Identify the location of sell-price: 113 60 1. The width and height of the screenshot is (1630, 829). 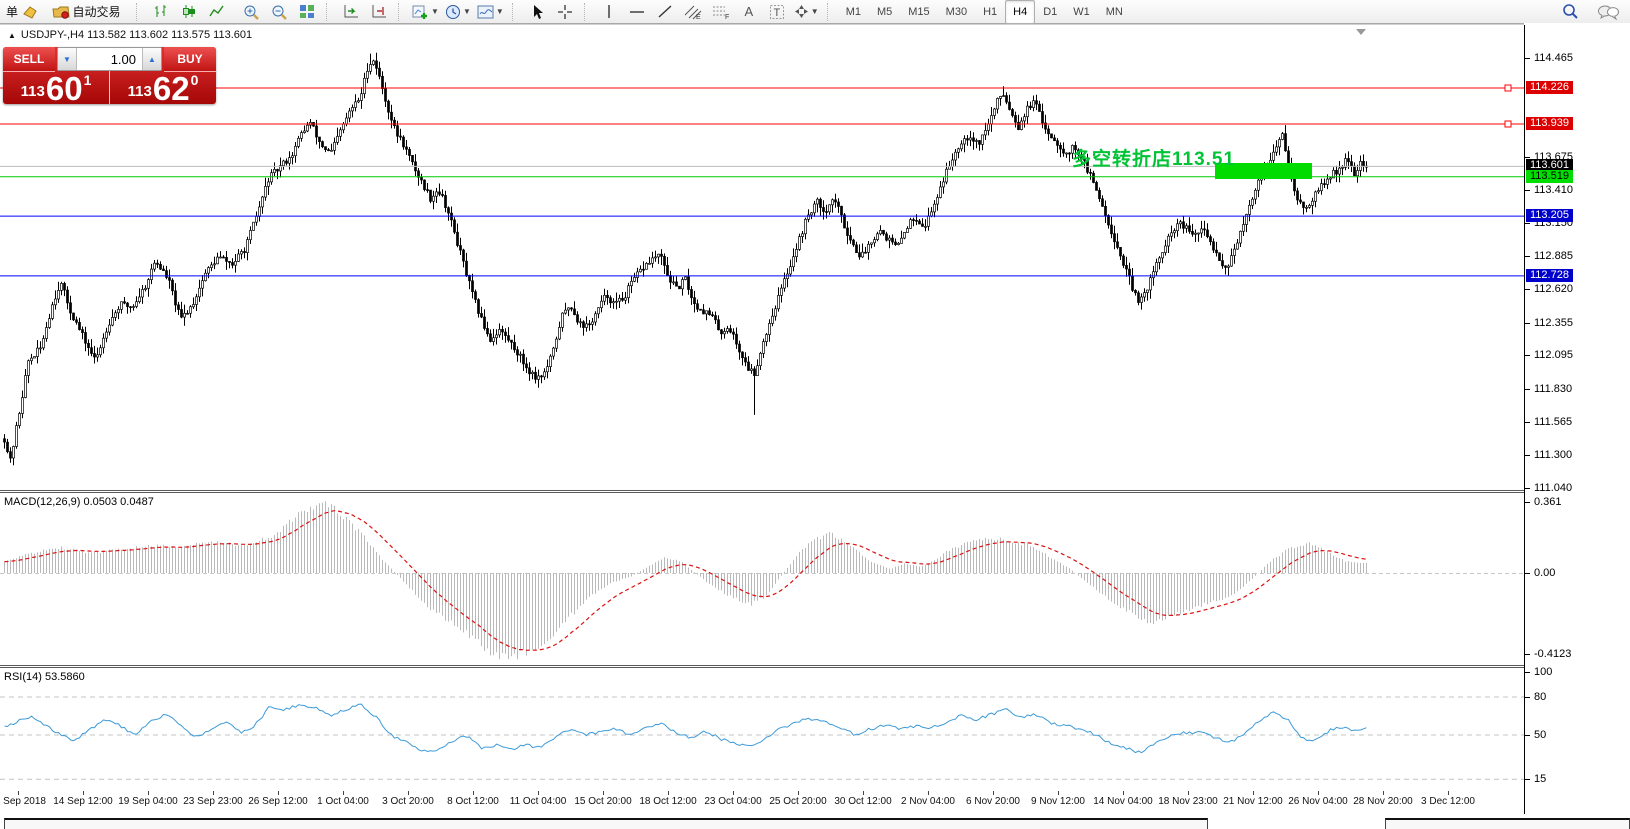
(56, 87).